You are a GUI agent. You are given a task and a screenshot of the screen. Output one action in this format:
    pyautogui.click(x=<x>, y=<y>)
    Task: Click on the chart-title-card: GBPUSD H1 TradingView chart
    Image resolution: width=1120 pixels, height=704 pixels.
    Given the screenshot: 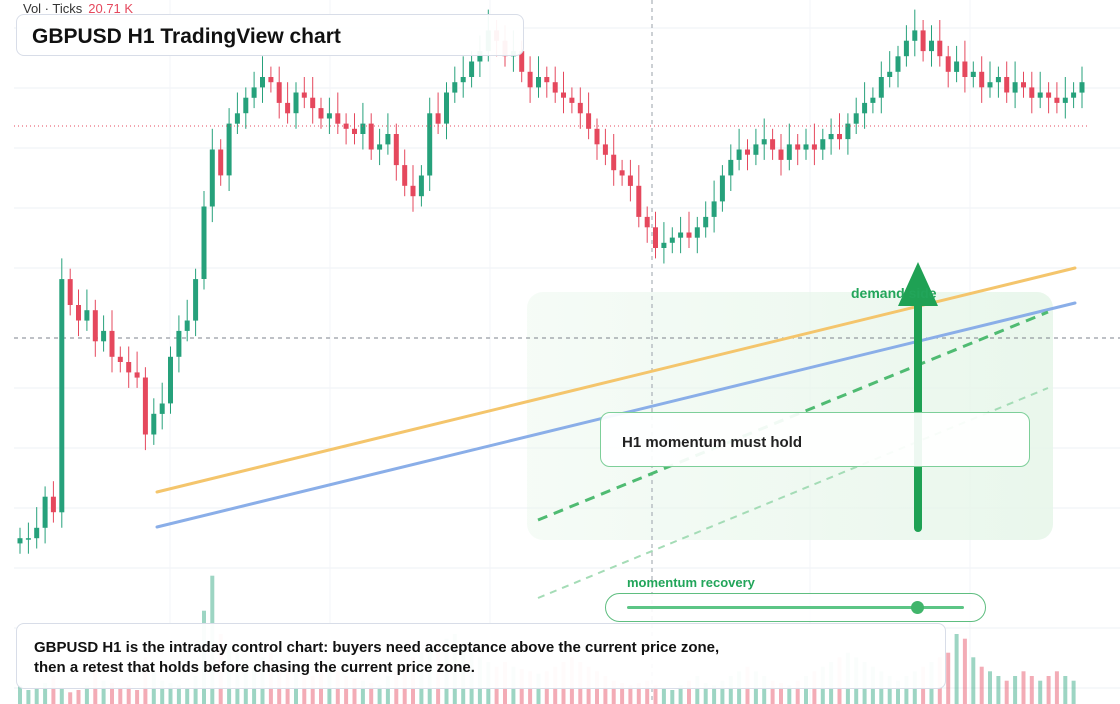 What is the action you would take?
    pyautogui.click(x=270, y=35)
    